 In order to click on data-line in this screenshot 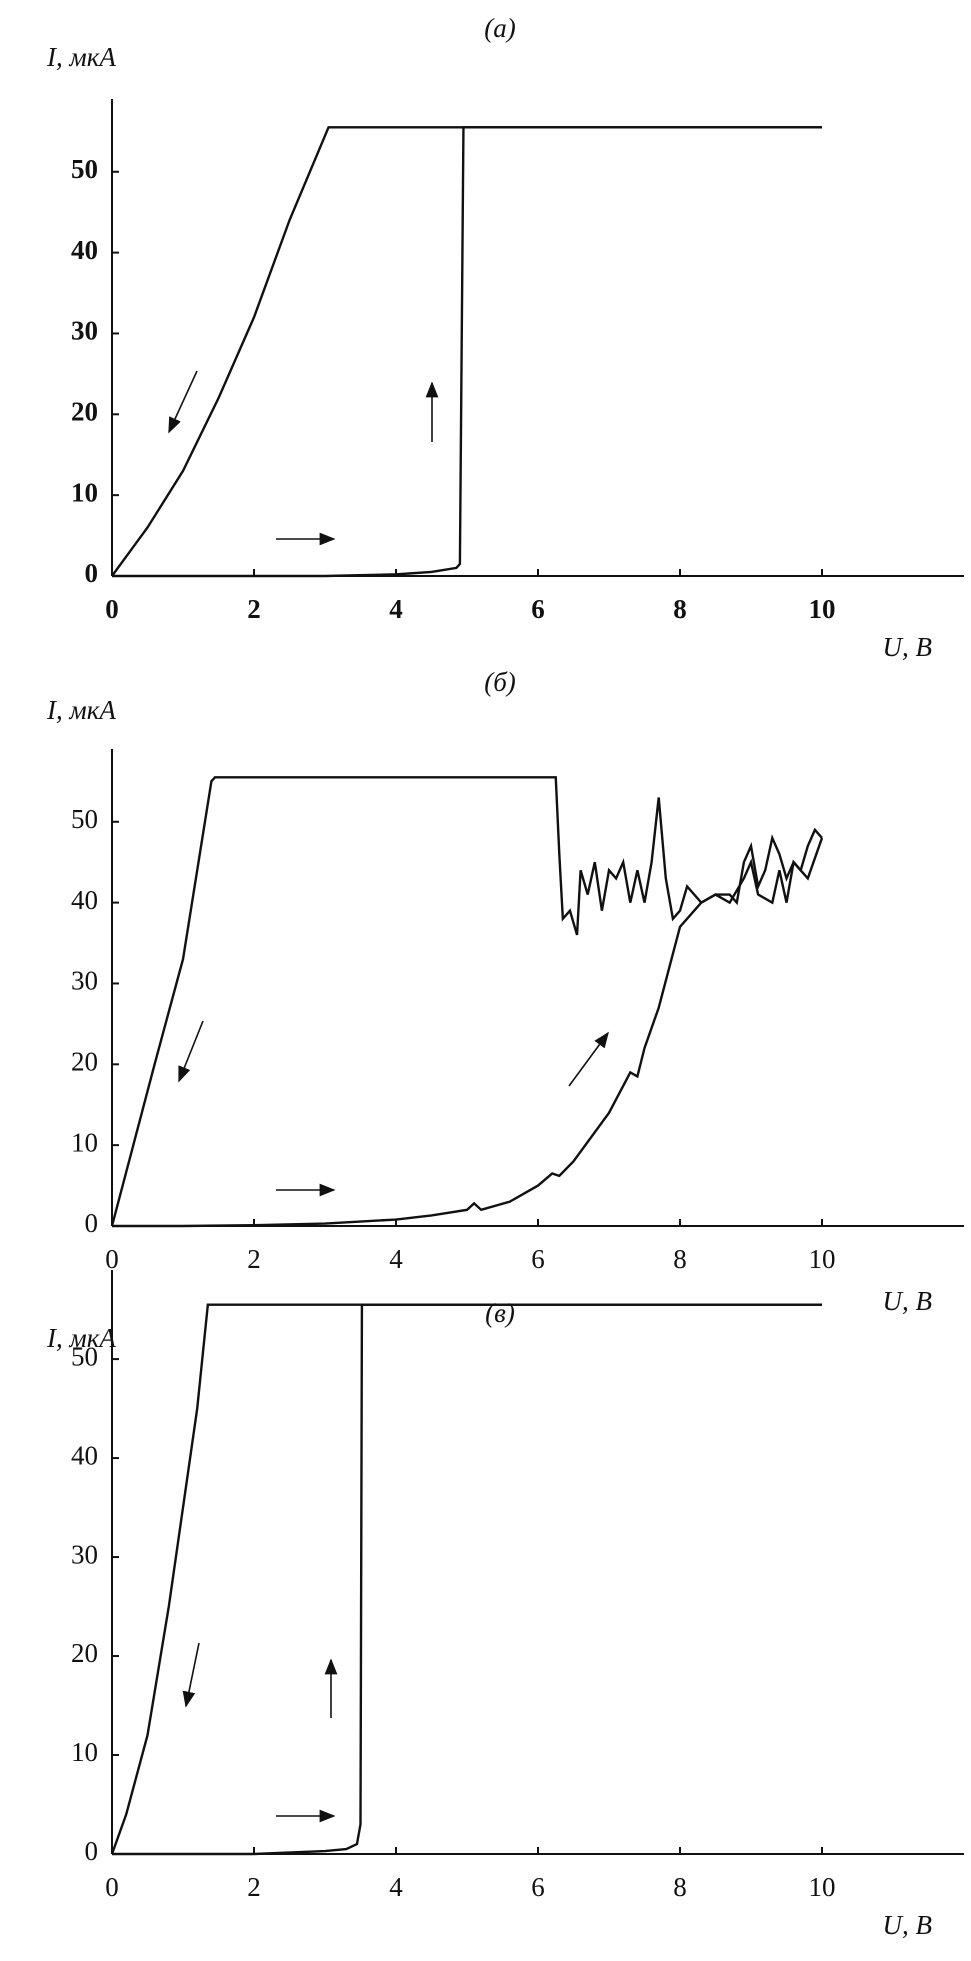, I will do `click(468, 1032)`.